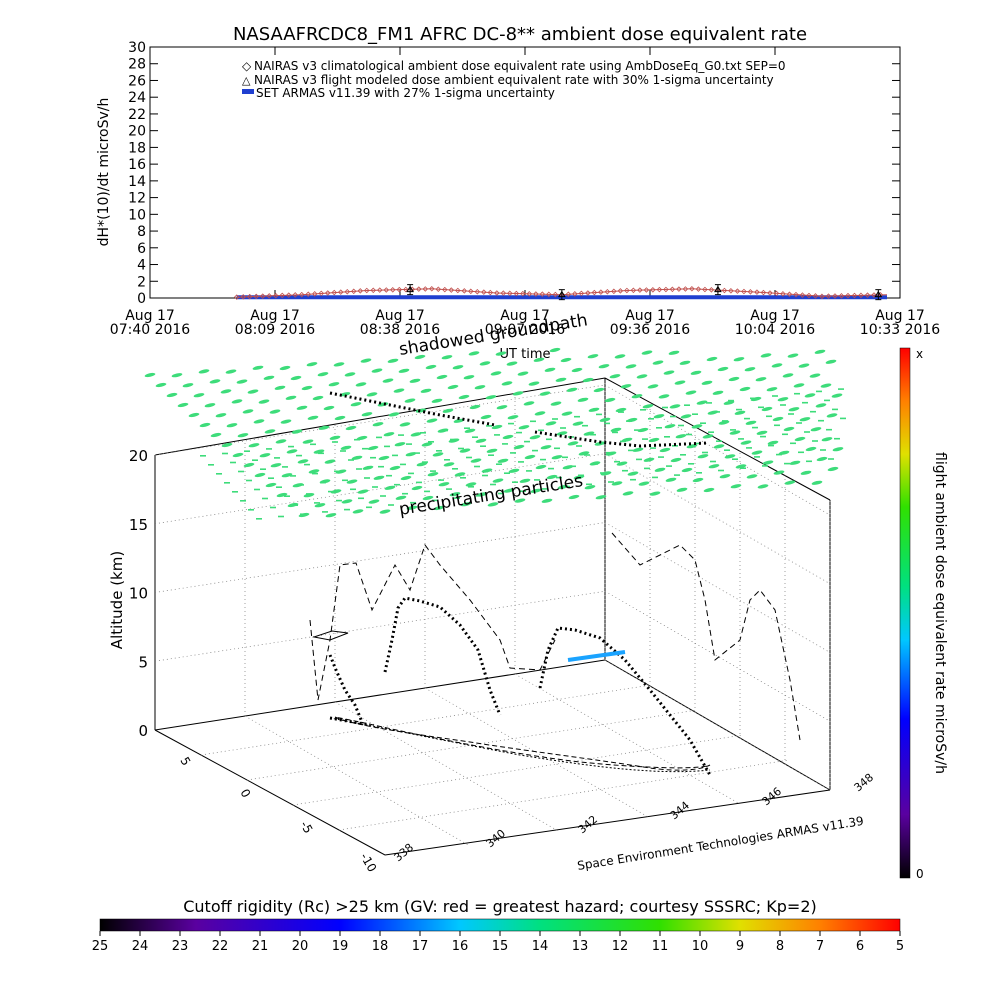  I want to click on x-tick-time: 10:33 2016, so click(900, 330).